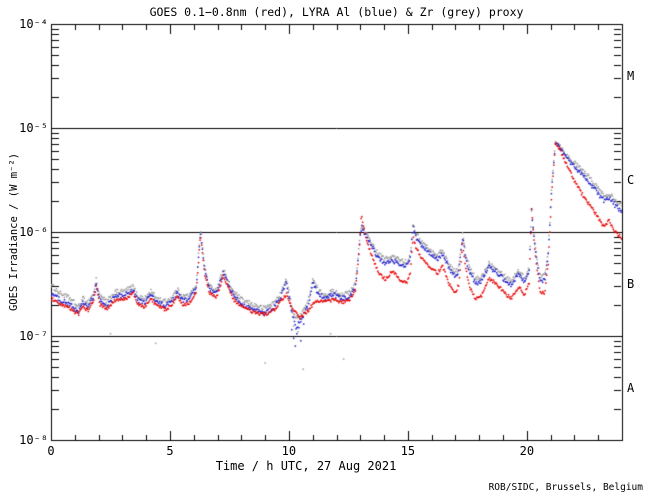 Image resolution: width=650 pixels, height=500 pixels. What do you see at coordinates (289, 451) in the screenshot?
I see `x-tick-label-10: 10` at bounding box center [289, 451].